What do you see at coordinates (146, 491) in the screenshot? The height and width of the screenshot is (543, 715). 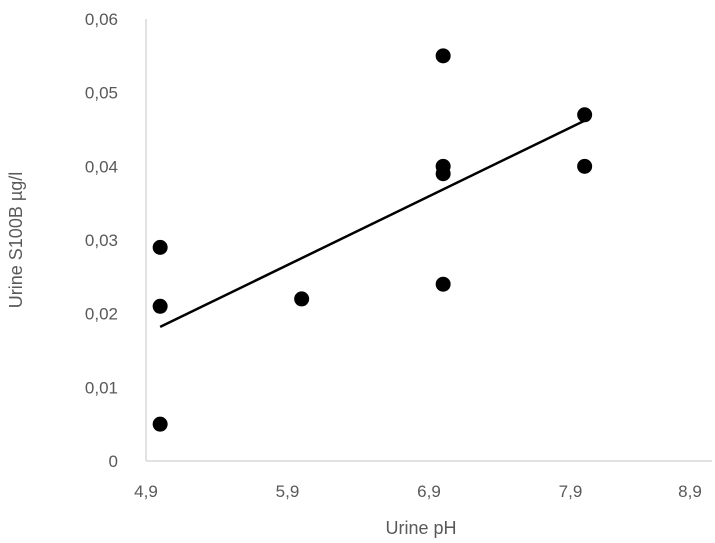 I see `x-tick-label: 4,9` at bounding box center [146, 491].